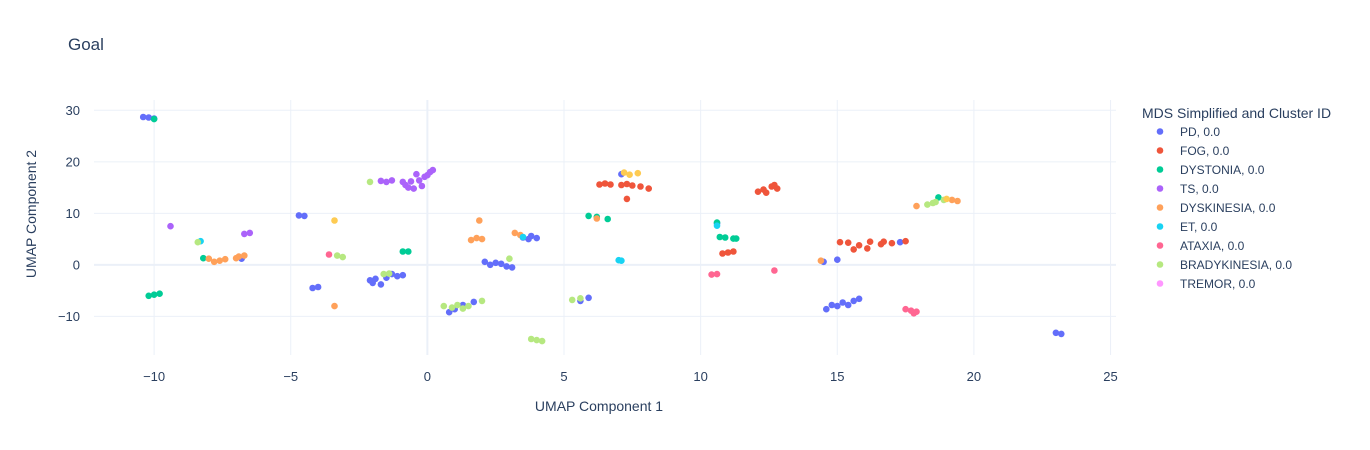 This screenshot has width=1370, height=450. Describe the element at coordinates (1216, 208) in the screenshot. I see `legend-item: DYSKINESIA, 0.0` at that location.